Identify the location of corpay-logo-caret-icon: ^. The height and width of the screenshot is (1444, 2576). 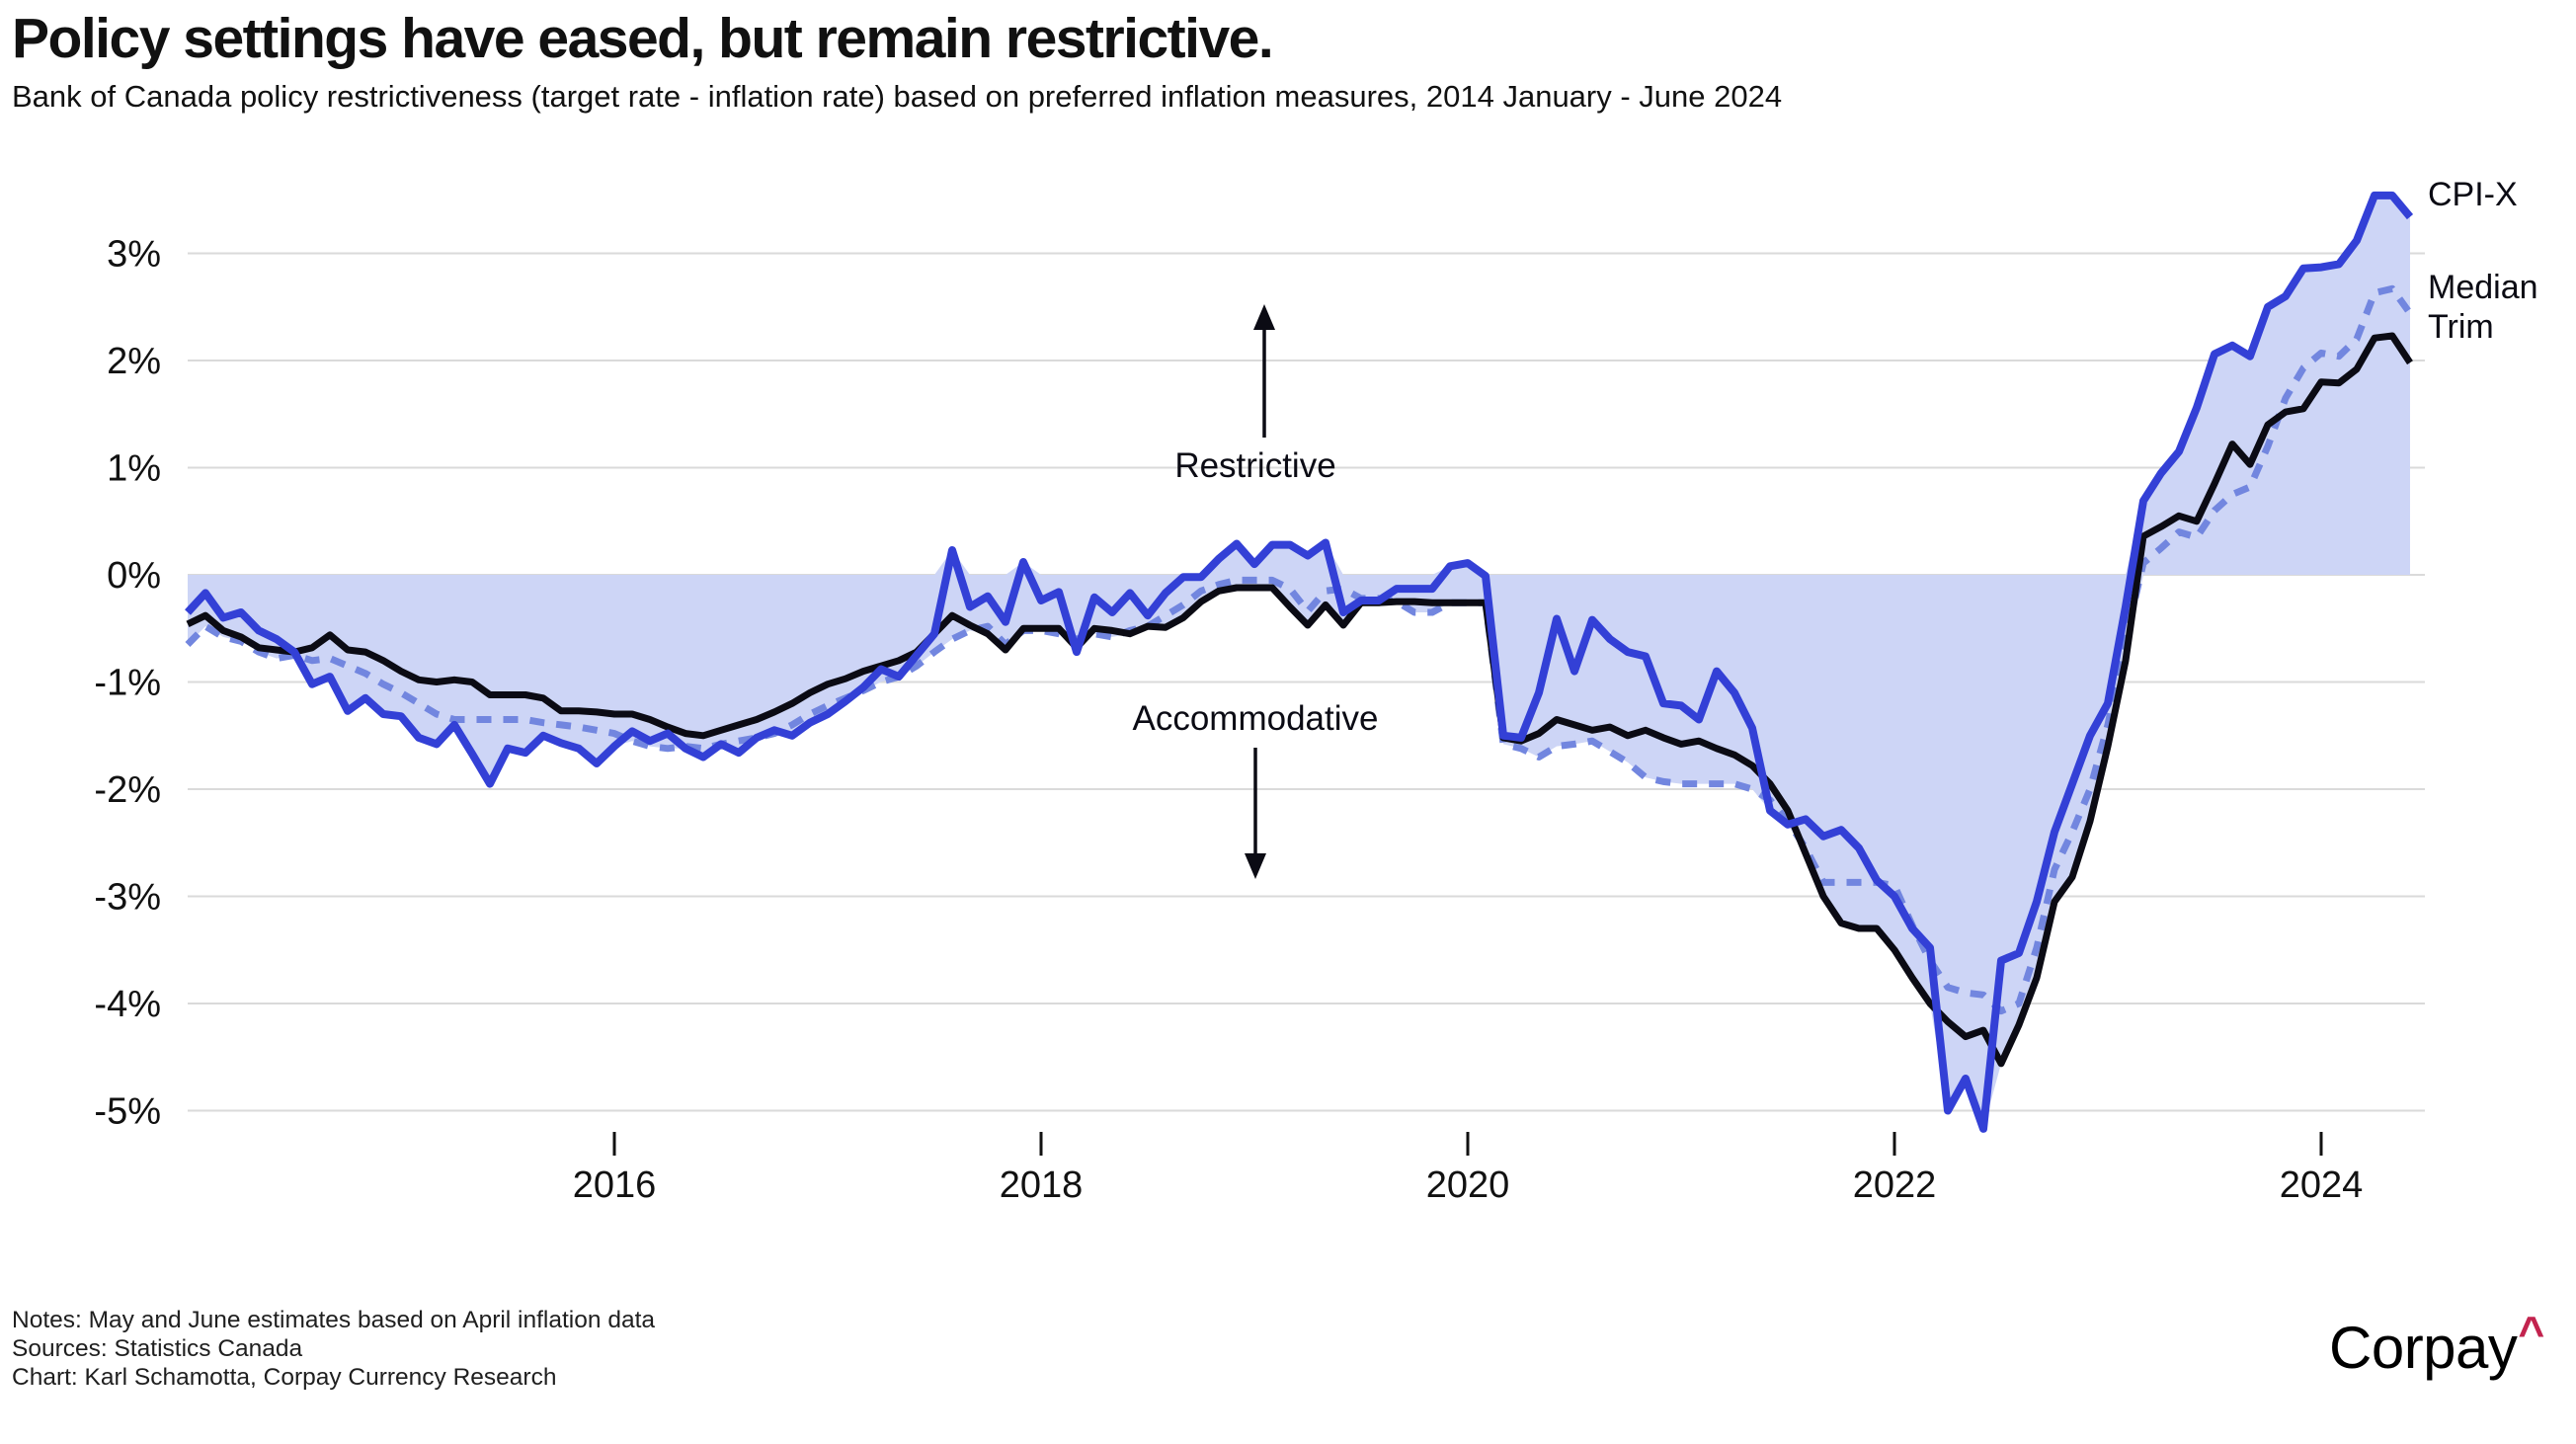
(2531, 1332).